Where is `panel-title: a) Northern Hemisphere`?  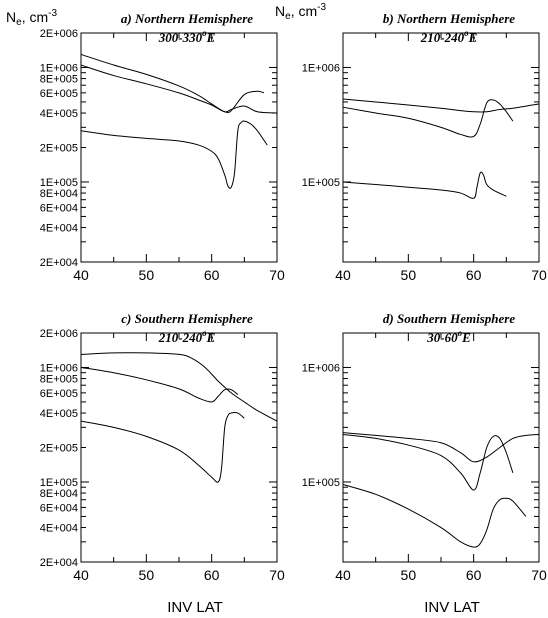
panel-title: a) Northern Hemisphere is located at coordinates (187, 18).